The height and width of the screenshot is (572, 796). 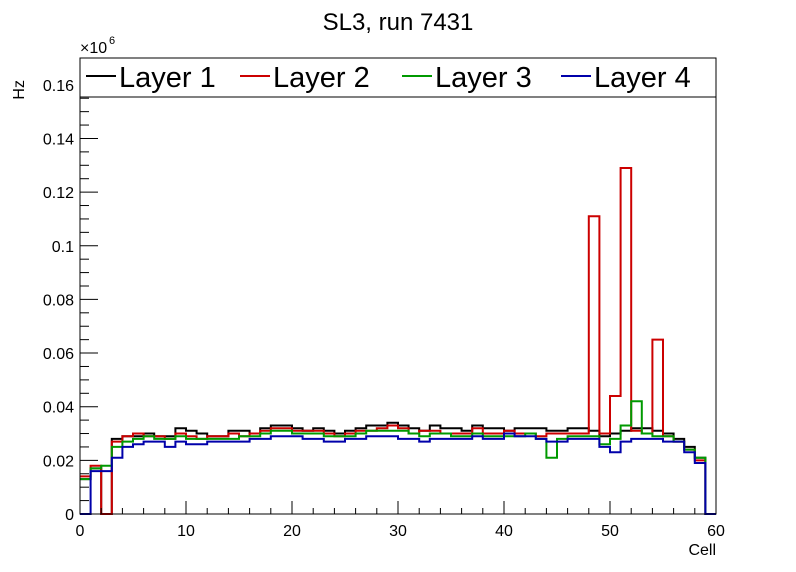 What do you see at coordinates (19, 90) in the screenshot?
I see `y-axis-label: Hz` at bounding box center [19, 90].